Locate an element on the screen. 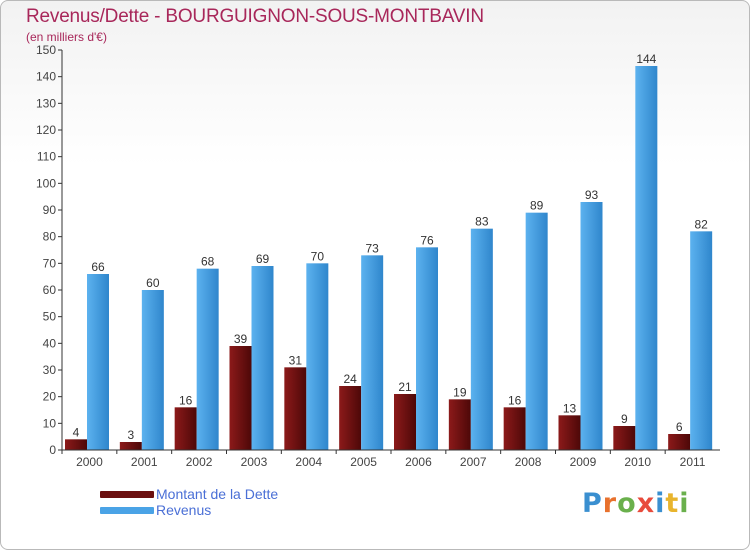 The width and height of the screenshot is (750, 550). y-tick-label: 110 is located at coordinates (46, 157).